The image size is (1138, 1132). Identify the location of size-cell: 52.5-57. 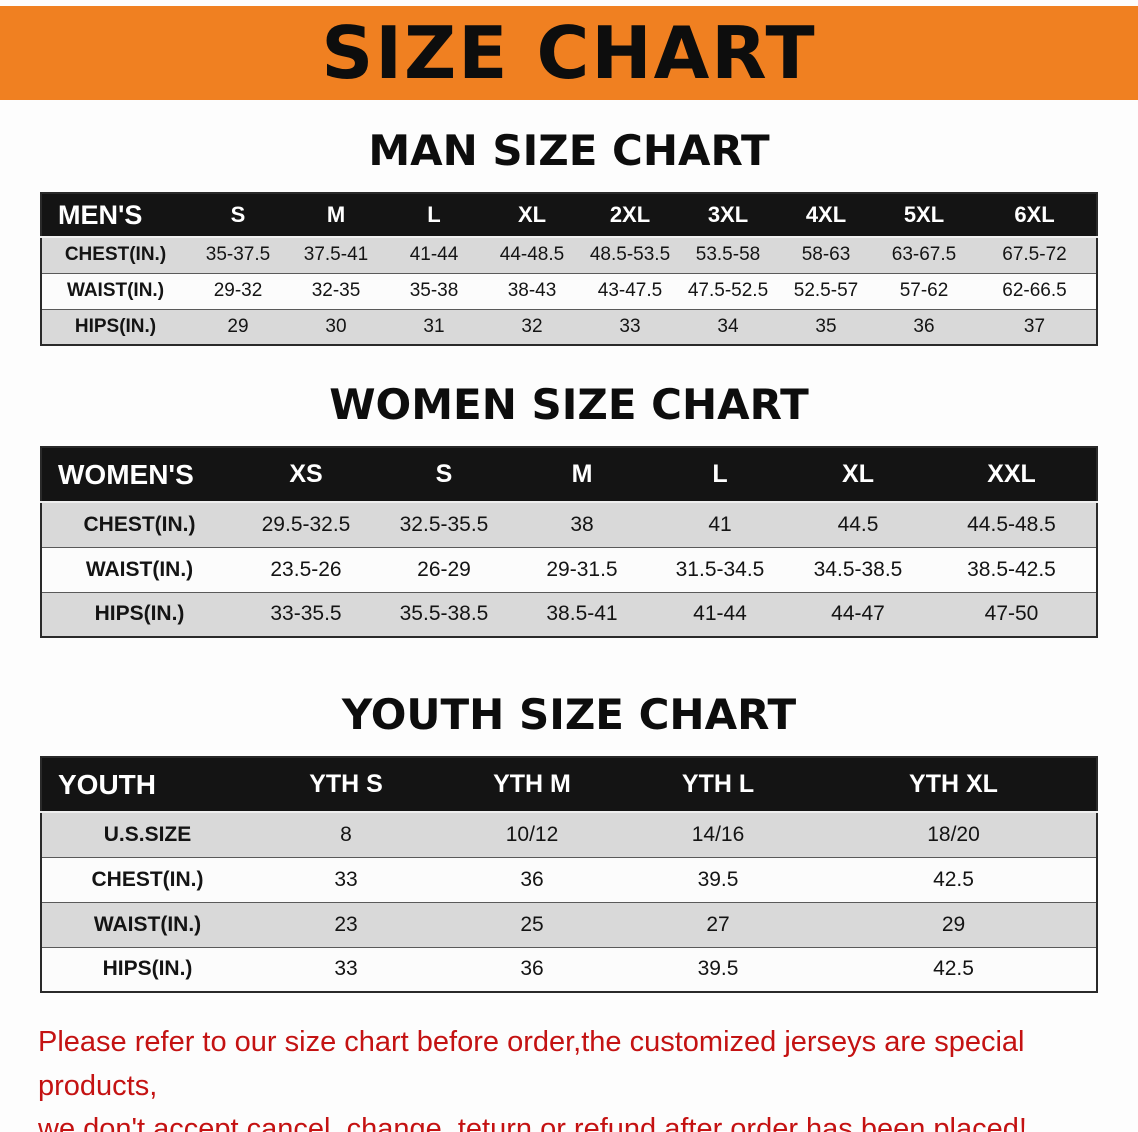
(826, 290).